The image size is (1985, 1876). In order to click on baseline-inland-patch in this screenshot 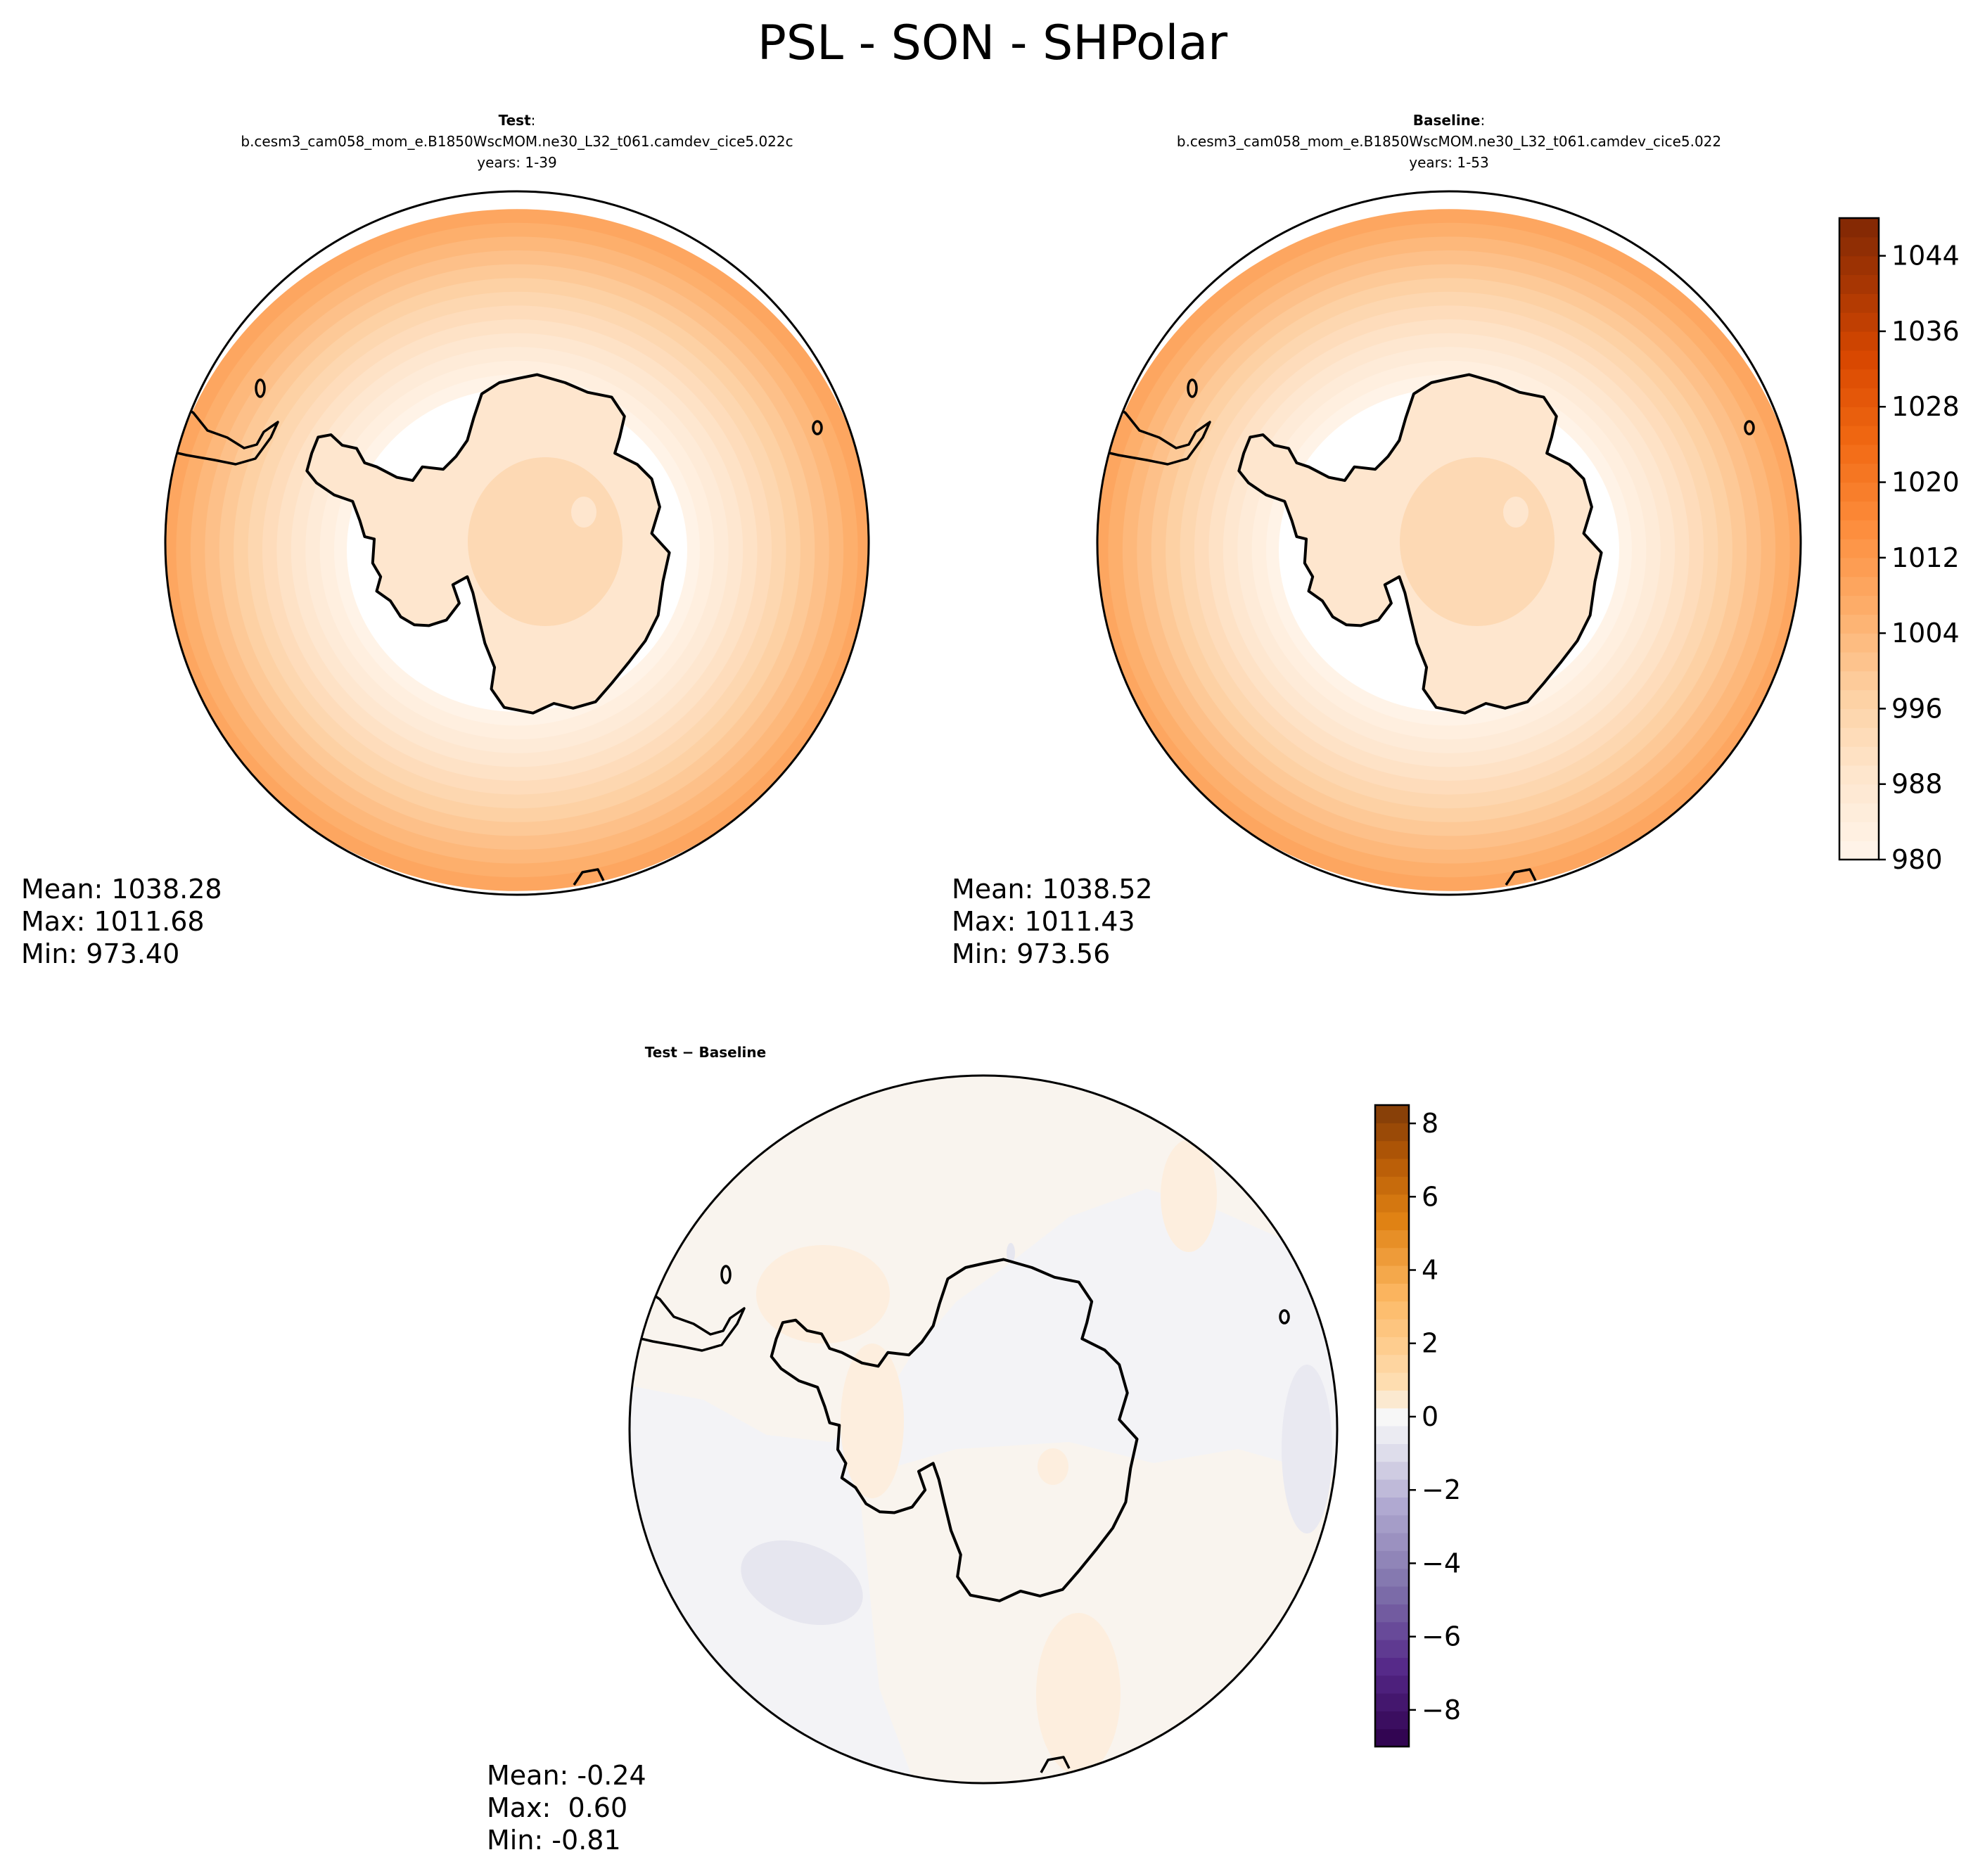, I will do `click(1477, 541)`.